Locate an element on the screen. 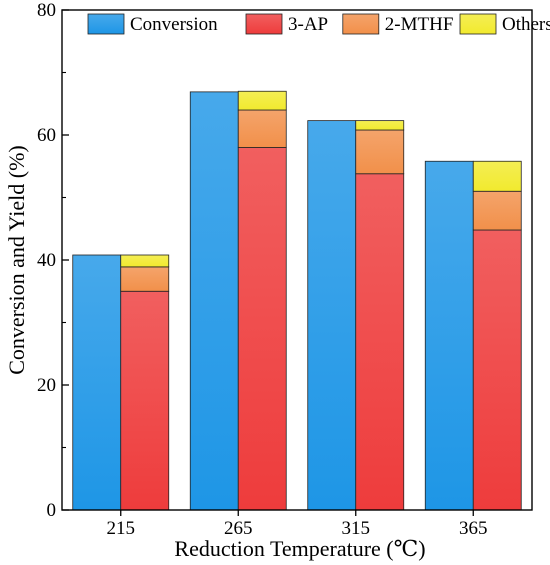 The image size is (550, 565). legend-swatch-conversion is located at coordinates (106, 24).